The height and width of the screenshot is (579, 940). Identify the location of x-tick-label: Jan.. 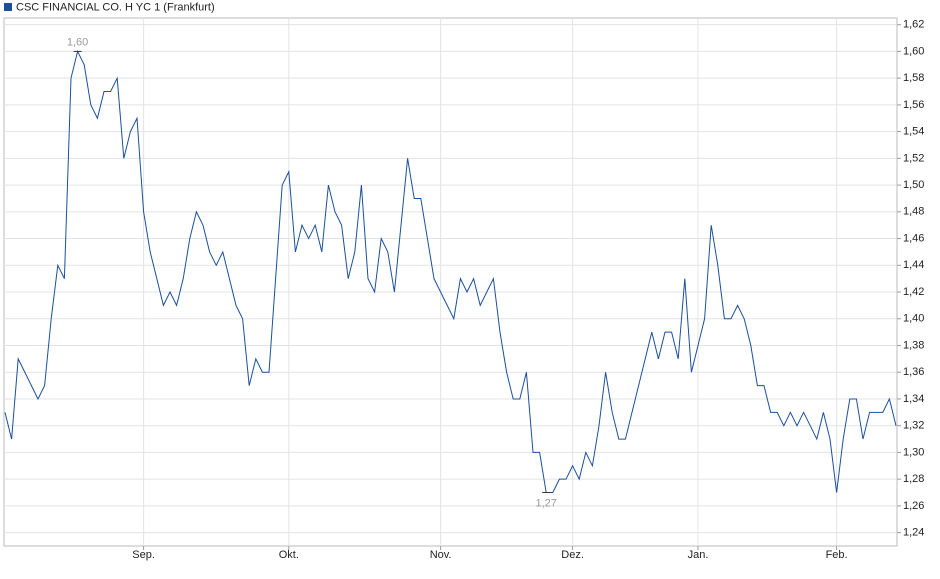
(698, 555).